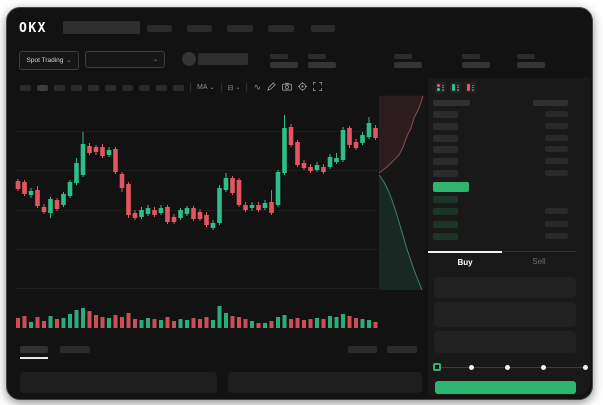  Describe the element at coordinates (75, 349) in the screenshot. I see `bottom-tab` at that location.